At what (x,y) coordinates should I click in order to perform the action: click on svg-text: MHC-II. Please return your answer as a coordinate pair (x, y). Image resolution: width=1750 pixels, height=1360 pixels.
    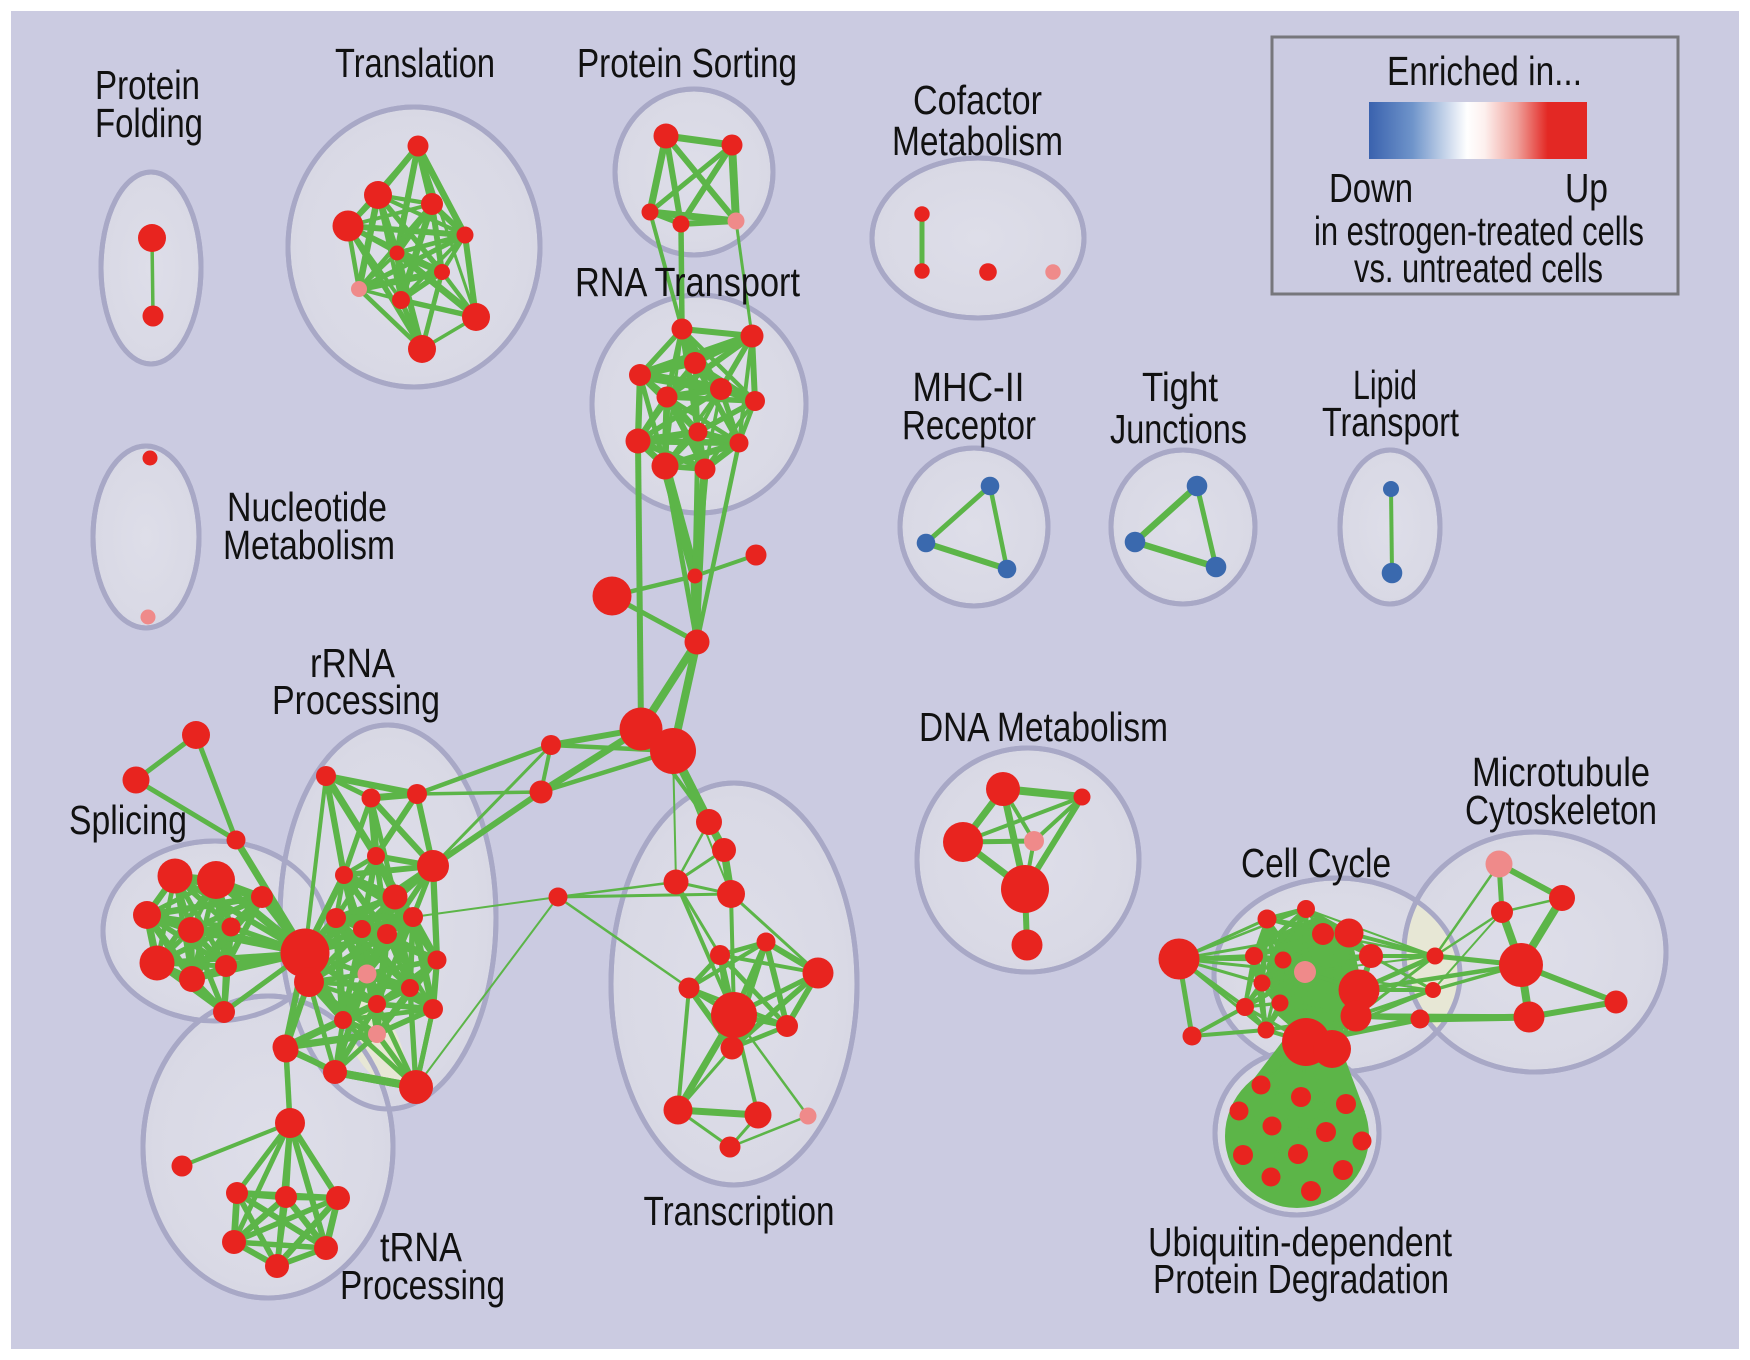
    Looking at the image, I should click on (969, 387).